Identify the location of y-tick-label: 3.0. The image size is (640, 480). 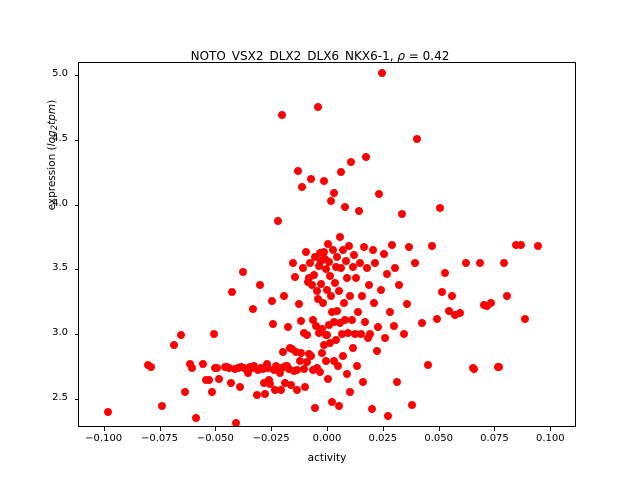
(60, 333).